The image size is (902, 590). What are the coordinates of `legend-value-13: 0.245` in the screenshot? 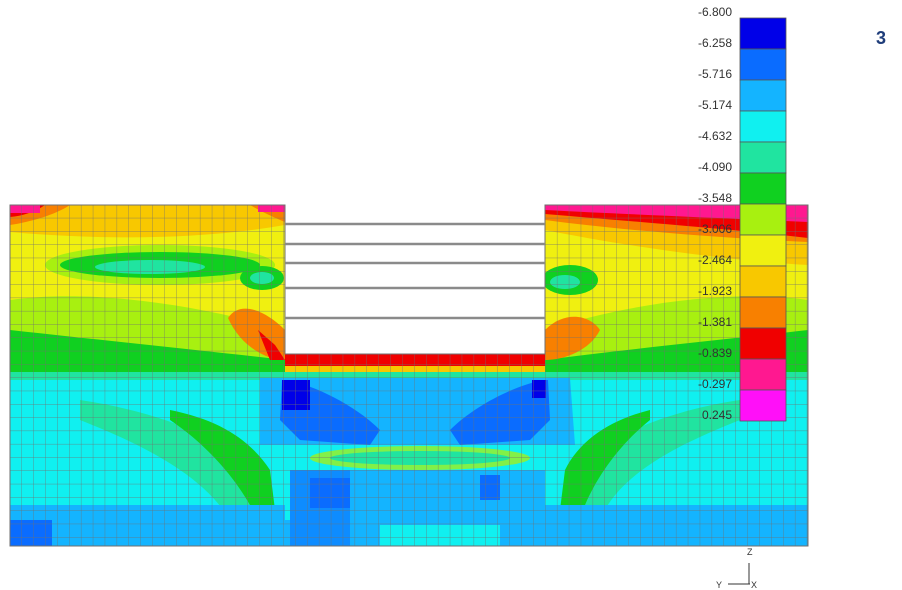 It's located at (717, 415).